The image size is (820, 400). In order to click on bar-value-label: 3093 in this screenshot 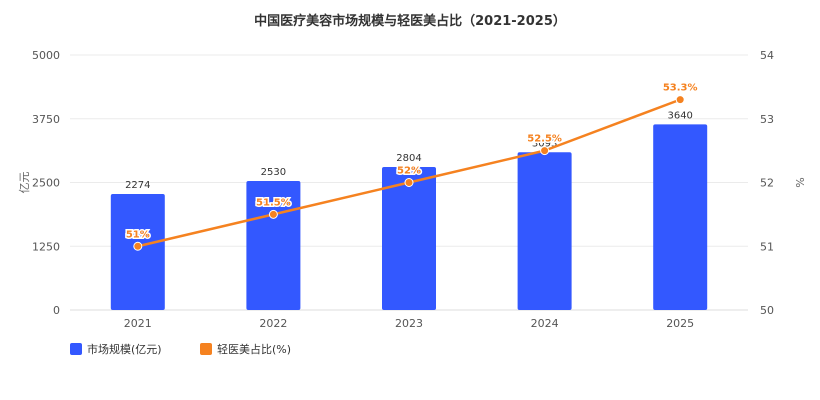, I will do `click(544, 143)`.